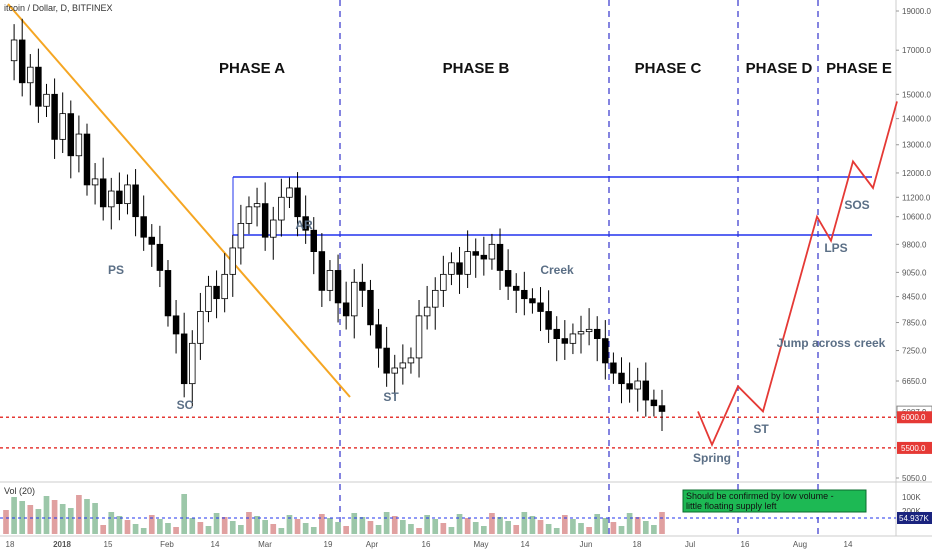  I want to click on x-tick-label: 2018, so click(62, 544).